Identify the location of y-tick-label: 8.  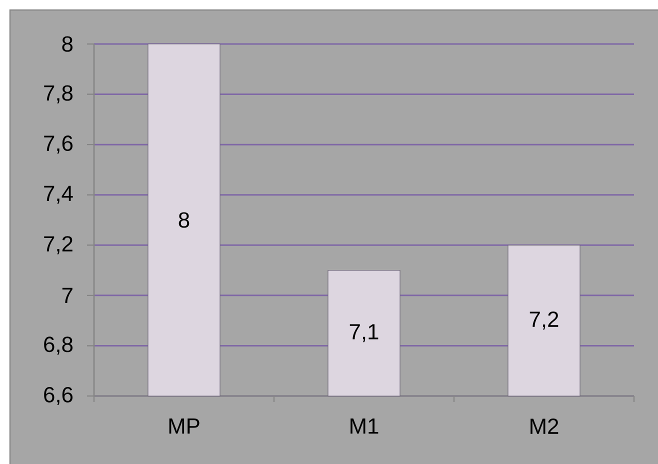
(67, 44).